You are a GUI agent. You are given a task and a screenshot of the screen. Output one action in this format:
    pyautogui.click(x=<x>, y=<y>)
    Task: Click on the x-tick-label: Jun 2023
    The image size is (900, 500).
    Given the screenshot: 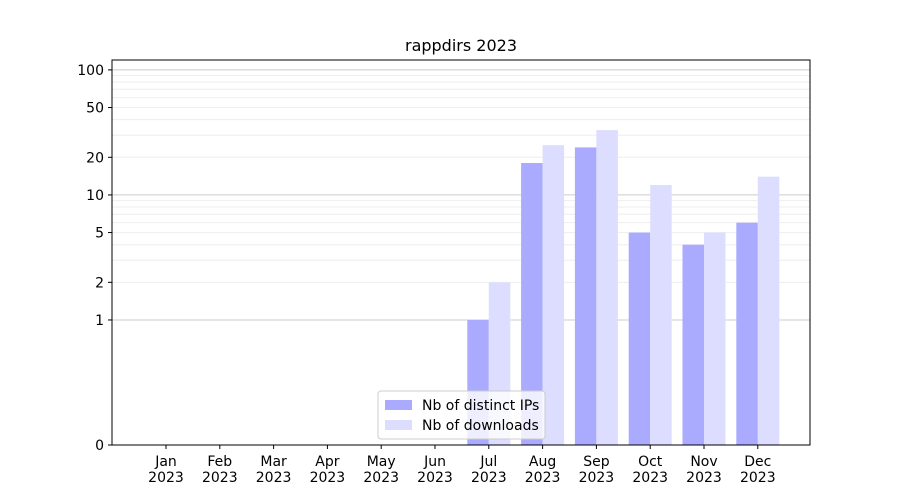 What is the action you would take?
    pyautogui.click(x=435, y=470)
    